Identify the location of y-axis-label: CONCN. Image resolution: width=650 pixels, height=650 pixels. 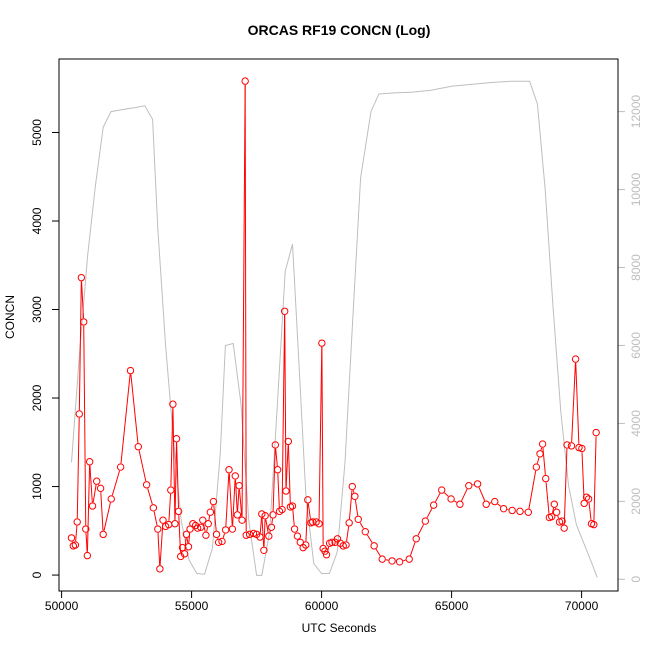
(10, 317).